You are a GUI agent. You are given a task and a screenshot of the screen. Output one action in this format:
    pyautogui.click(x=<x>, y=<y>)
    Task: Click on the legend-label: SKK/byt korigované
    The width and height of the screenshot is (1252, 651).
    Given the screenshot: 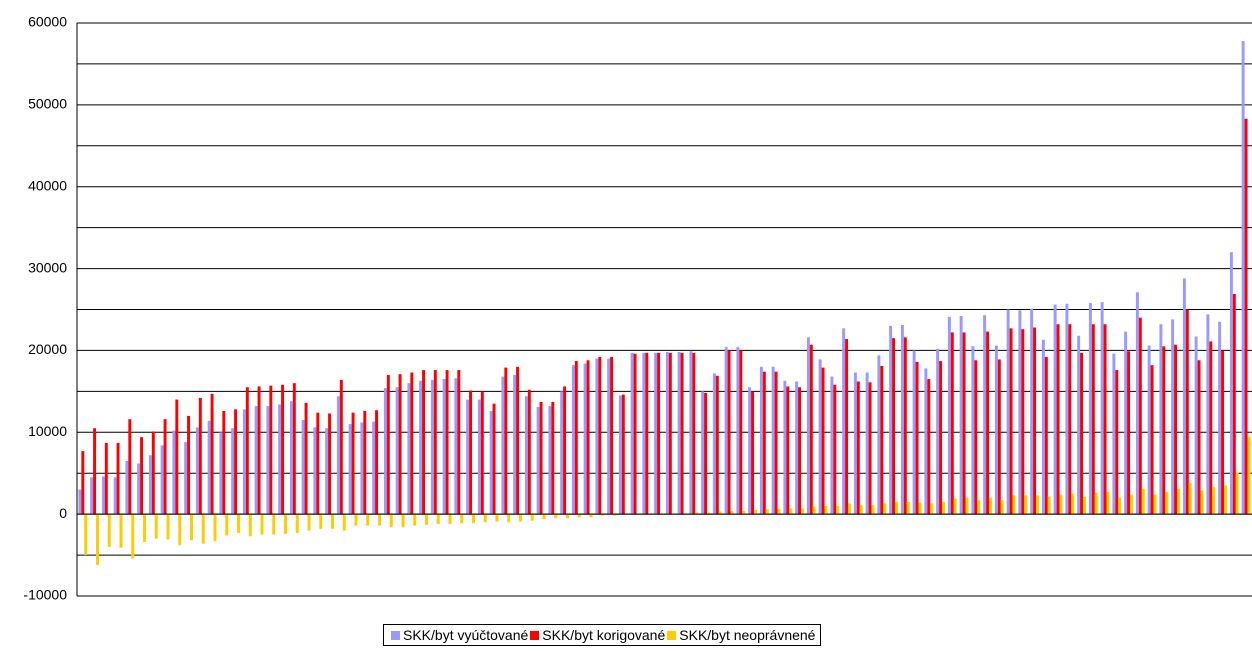 What is the action you would take?
    pyautogui.click(x=604, y=635)
    